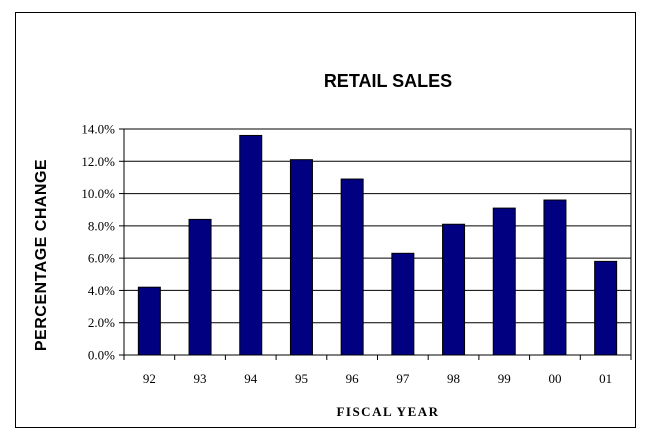  Describe the element at coordinates (200, 378) in the screenshot. I see `x-tick-label: 93` at that location.